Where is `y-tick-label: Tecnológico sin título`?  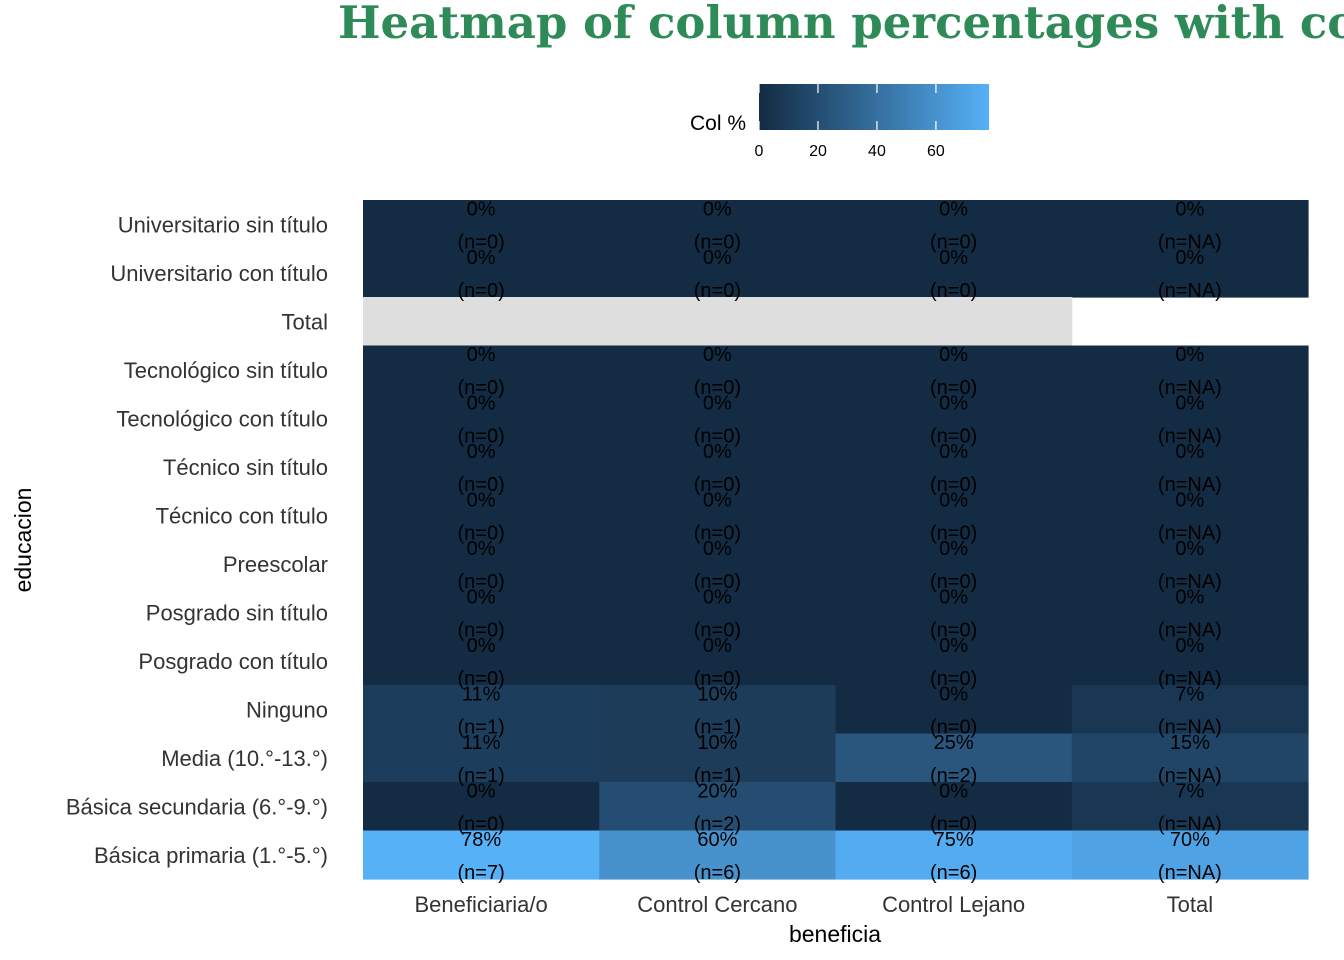 y-tick-label: Tecnológico sin título is located at coordinates (226, 370).